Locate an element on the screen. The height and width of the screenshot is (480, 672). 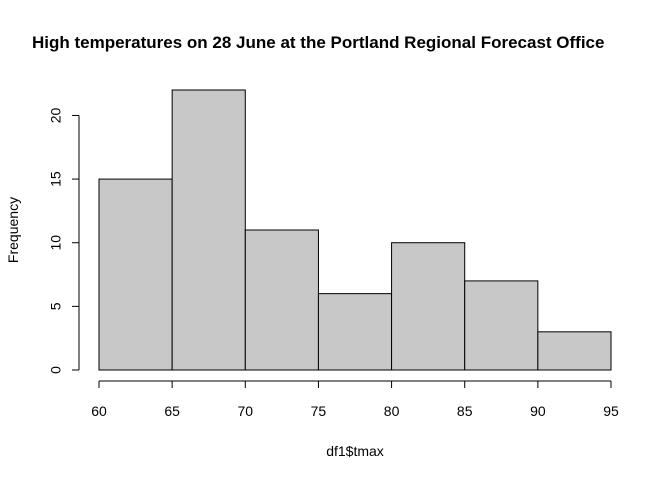
y-axis-label: Frequency is located at coordinates (13, 230).